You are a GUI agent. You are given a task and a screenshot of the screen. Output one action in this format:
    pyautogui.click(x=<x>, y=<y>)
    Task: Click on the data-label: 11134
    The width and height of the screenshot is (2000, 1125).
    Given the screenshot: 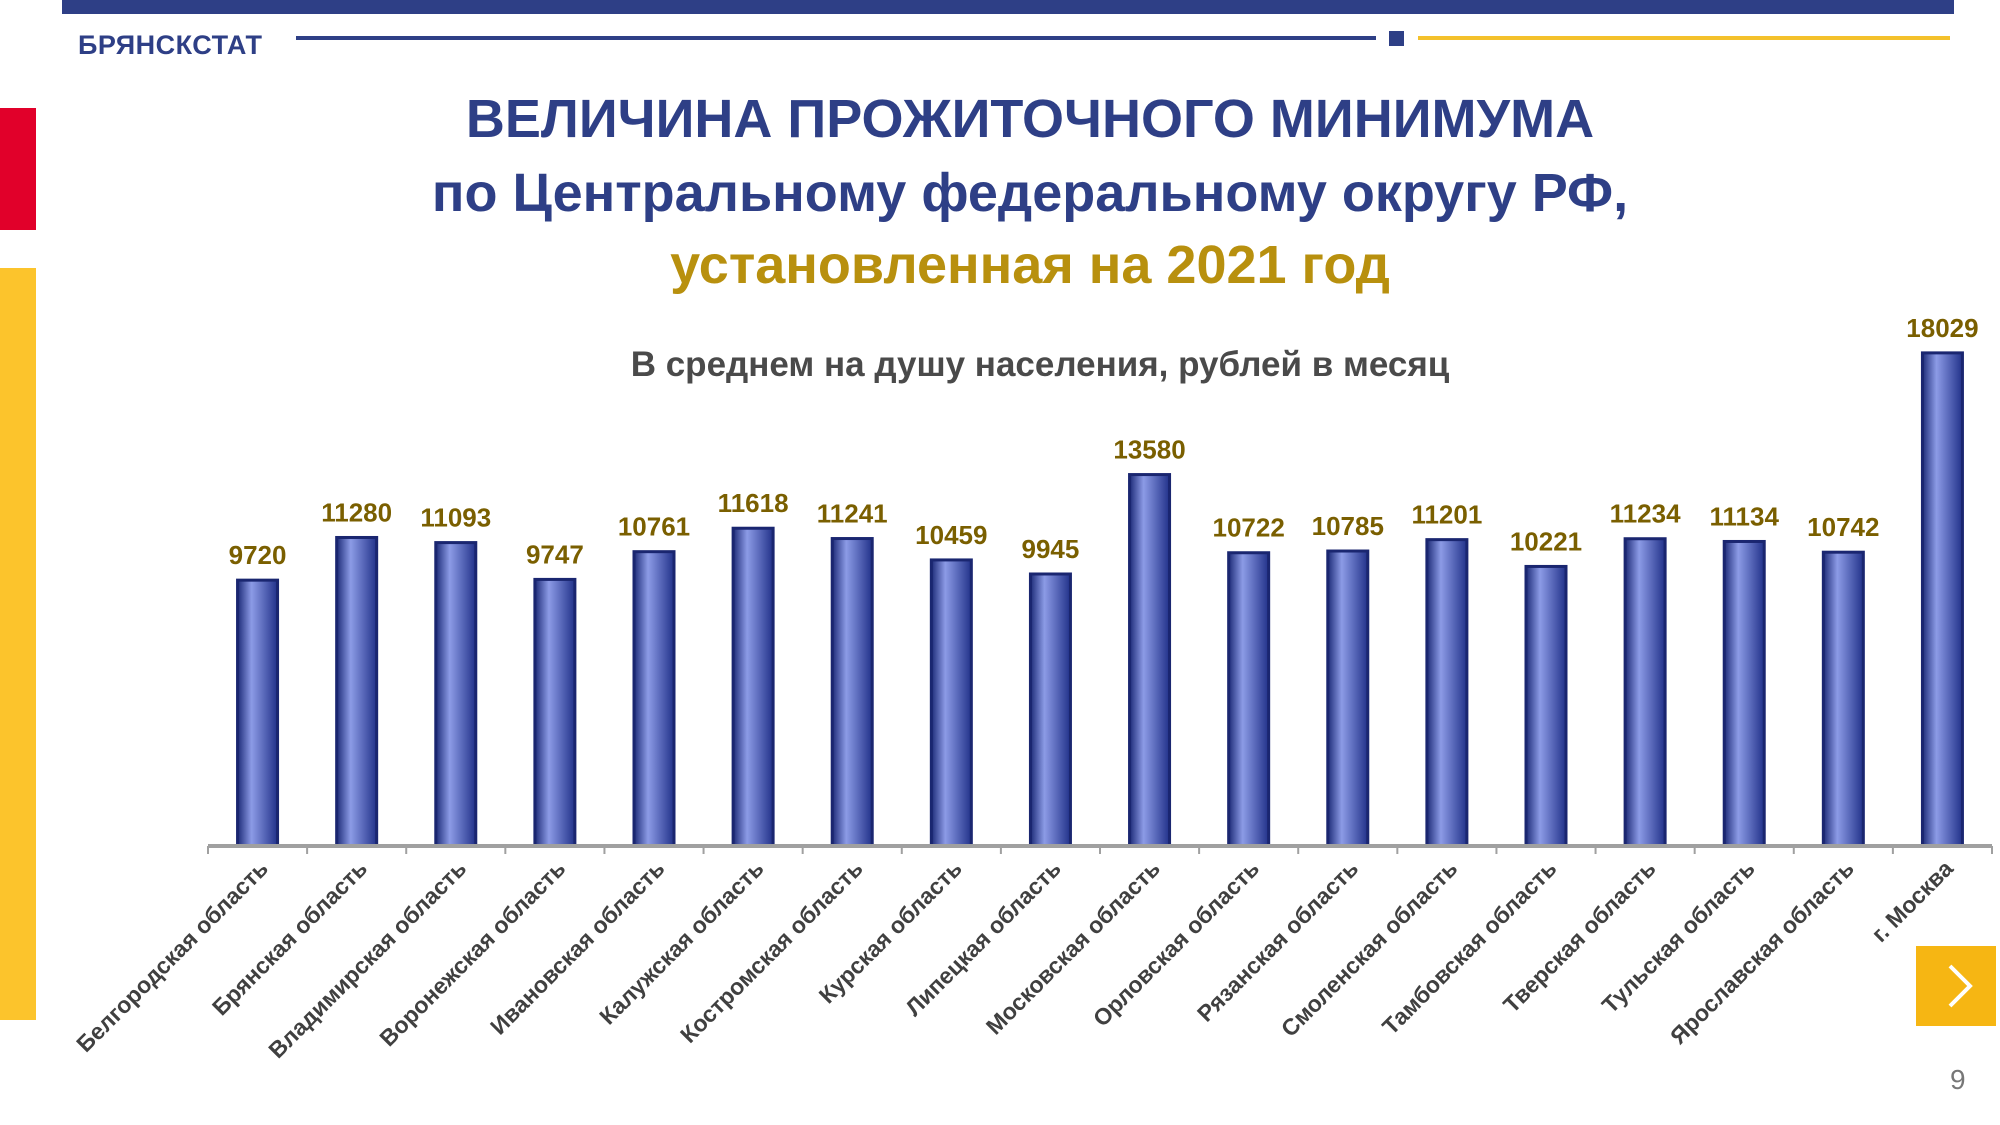 What is the action you would take?
    pyautogui.click(x=1745, y=516)
    